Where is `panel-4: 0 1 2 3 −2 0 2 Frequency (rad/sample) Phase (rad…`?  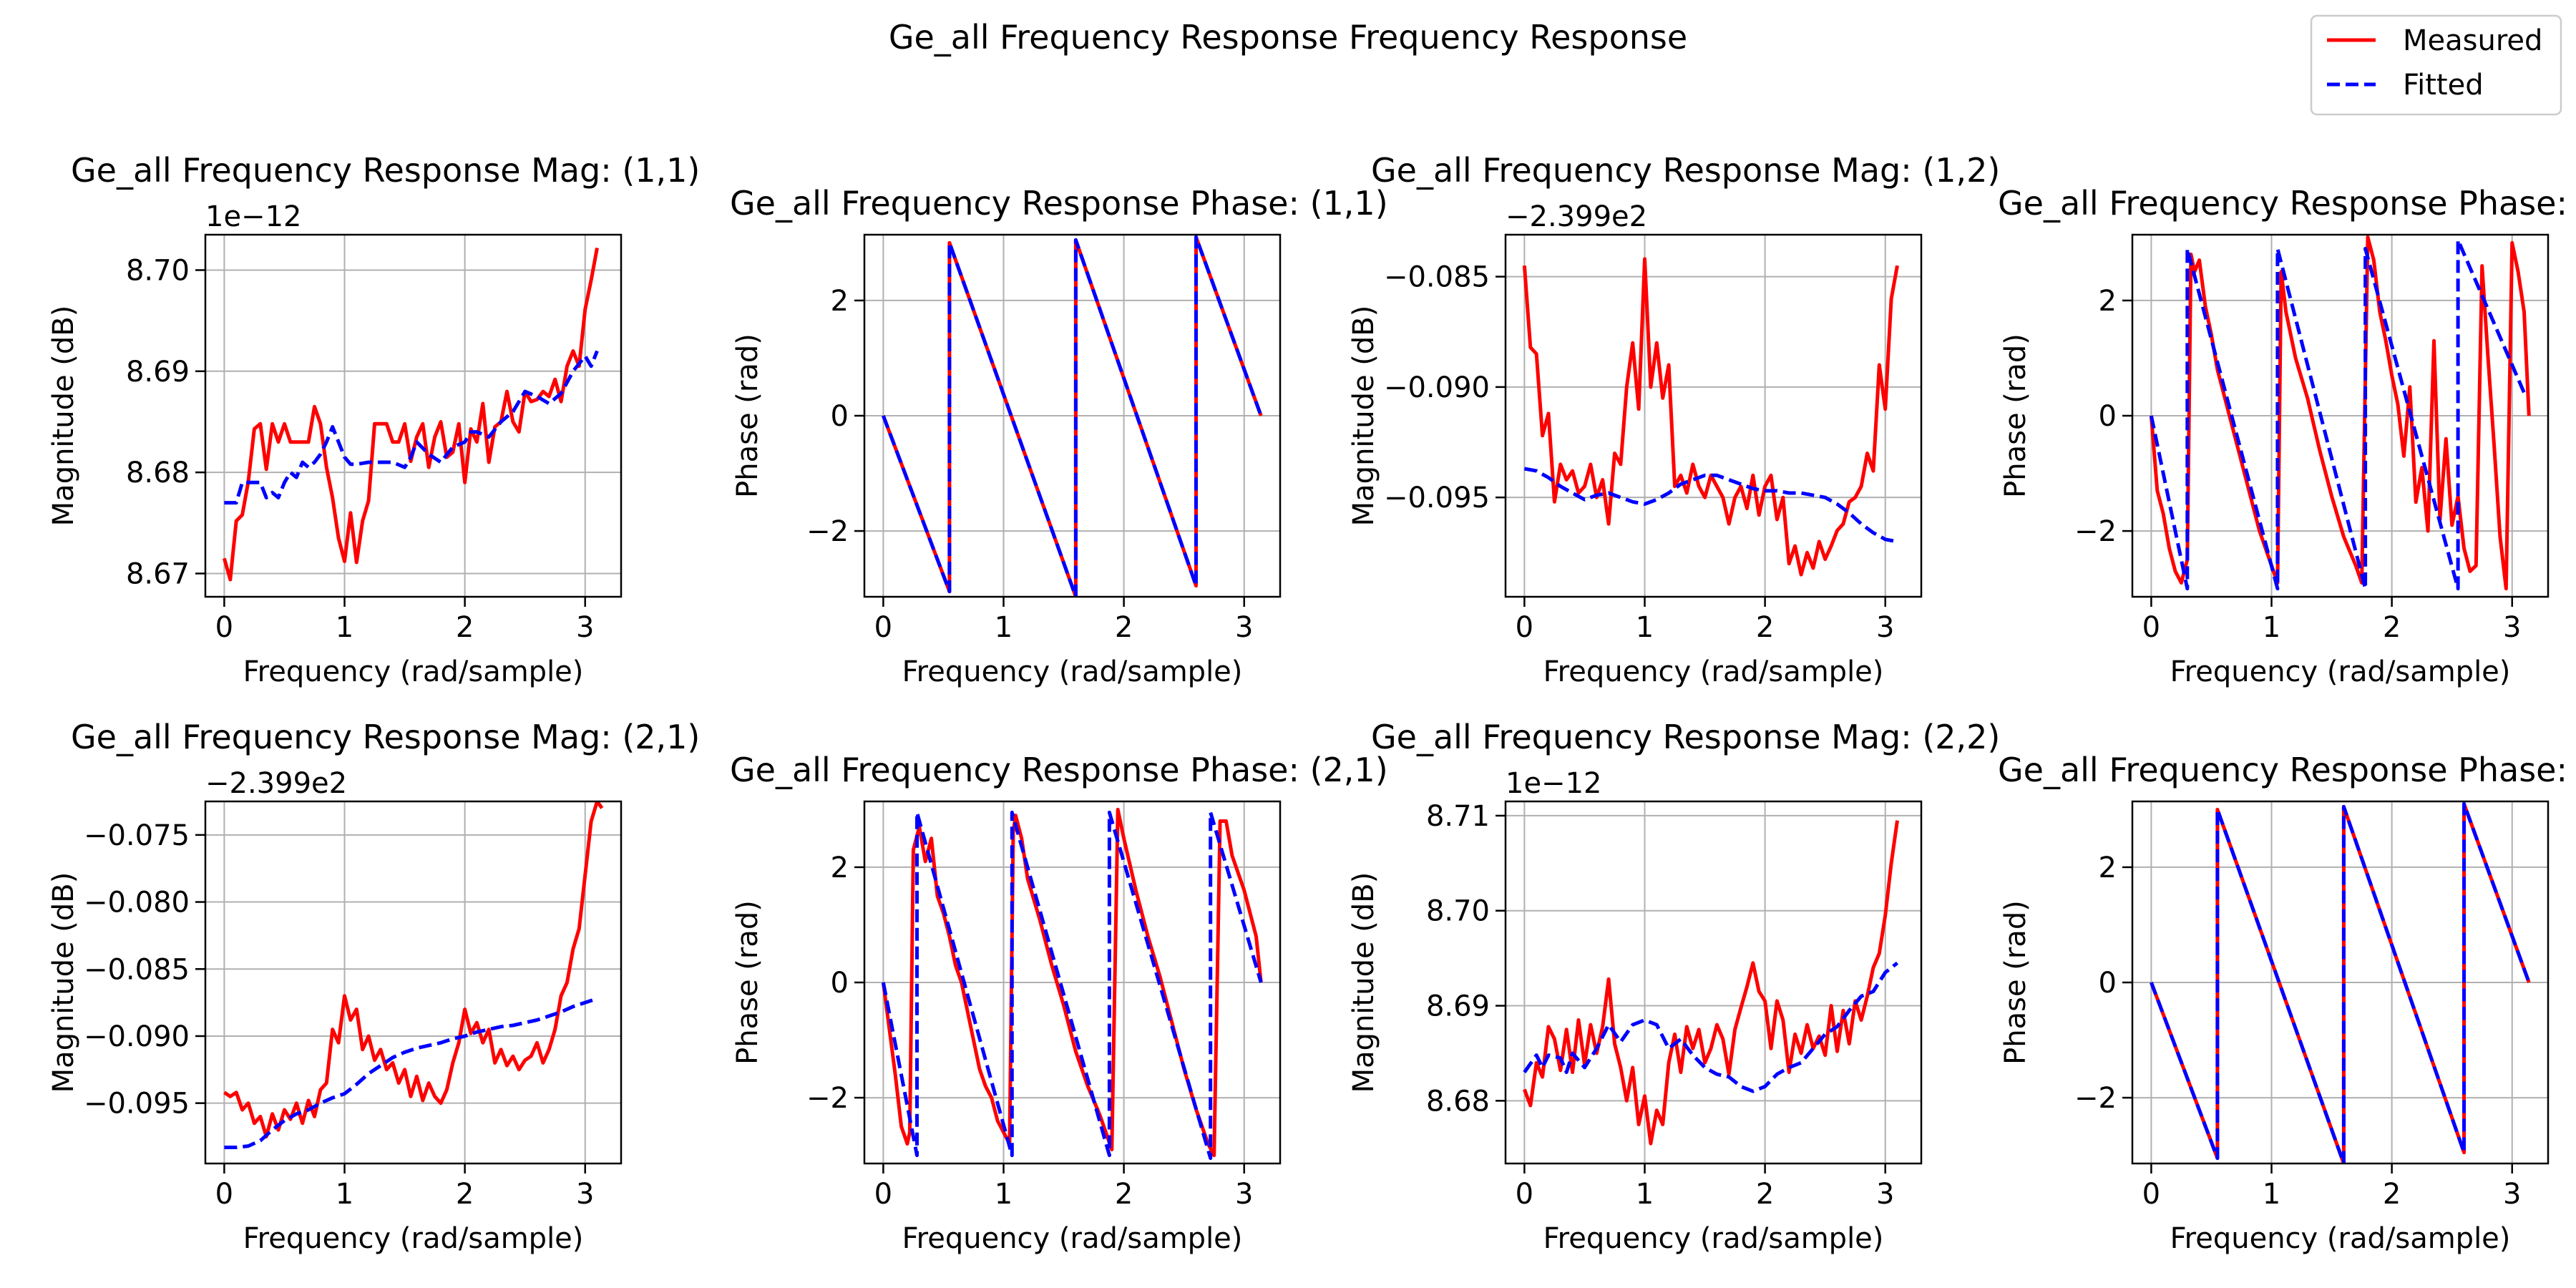
panel-4: 0 1 2 3 −2 0 2 Frequency (rad/sample) Phase (rad… is located at coordinates (2287, 436).